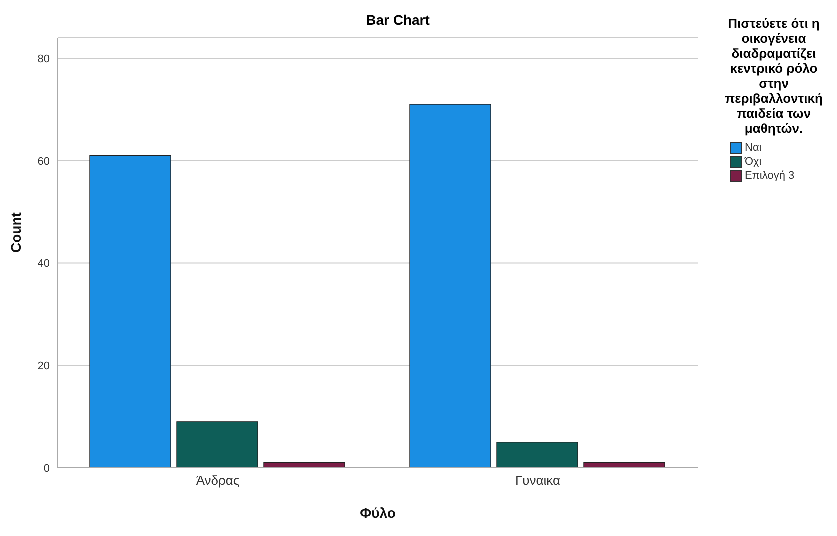  I want to click on y-tick-label: 40, so click(44, 264).